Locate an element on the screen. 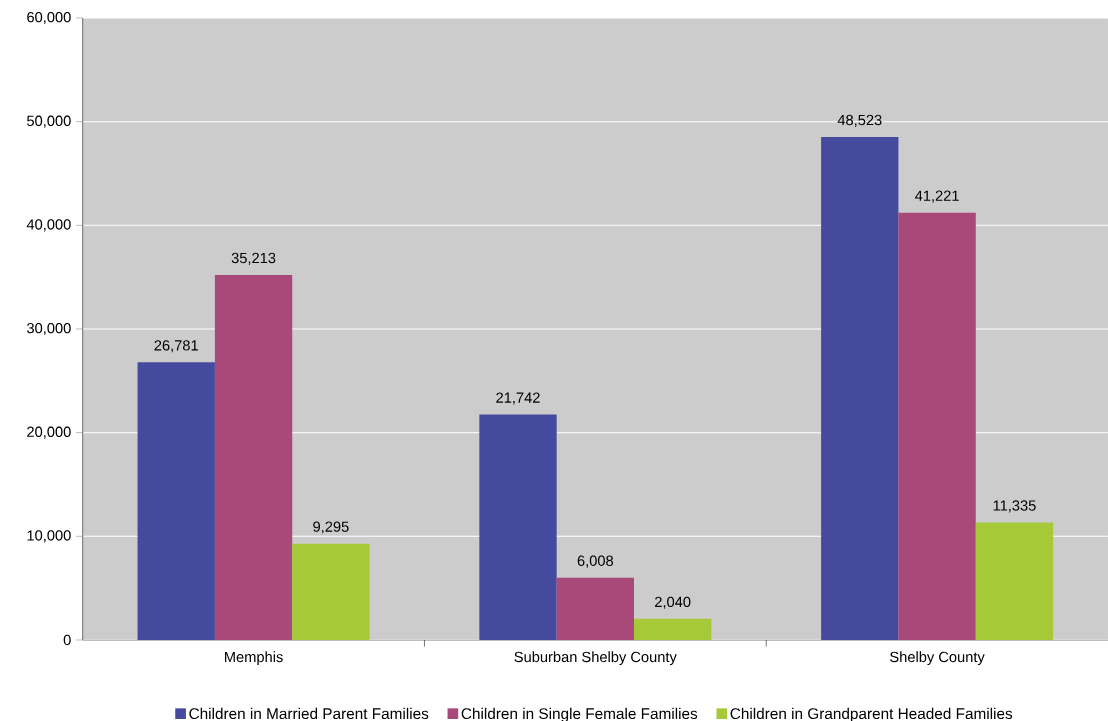 This screenshot has height=721, width=1108. y-tick-label: 30,000 is located at coordinates (49, 329).